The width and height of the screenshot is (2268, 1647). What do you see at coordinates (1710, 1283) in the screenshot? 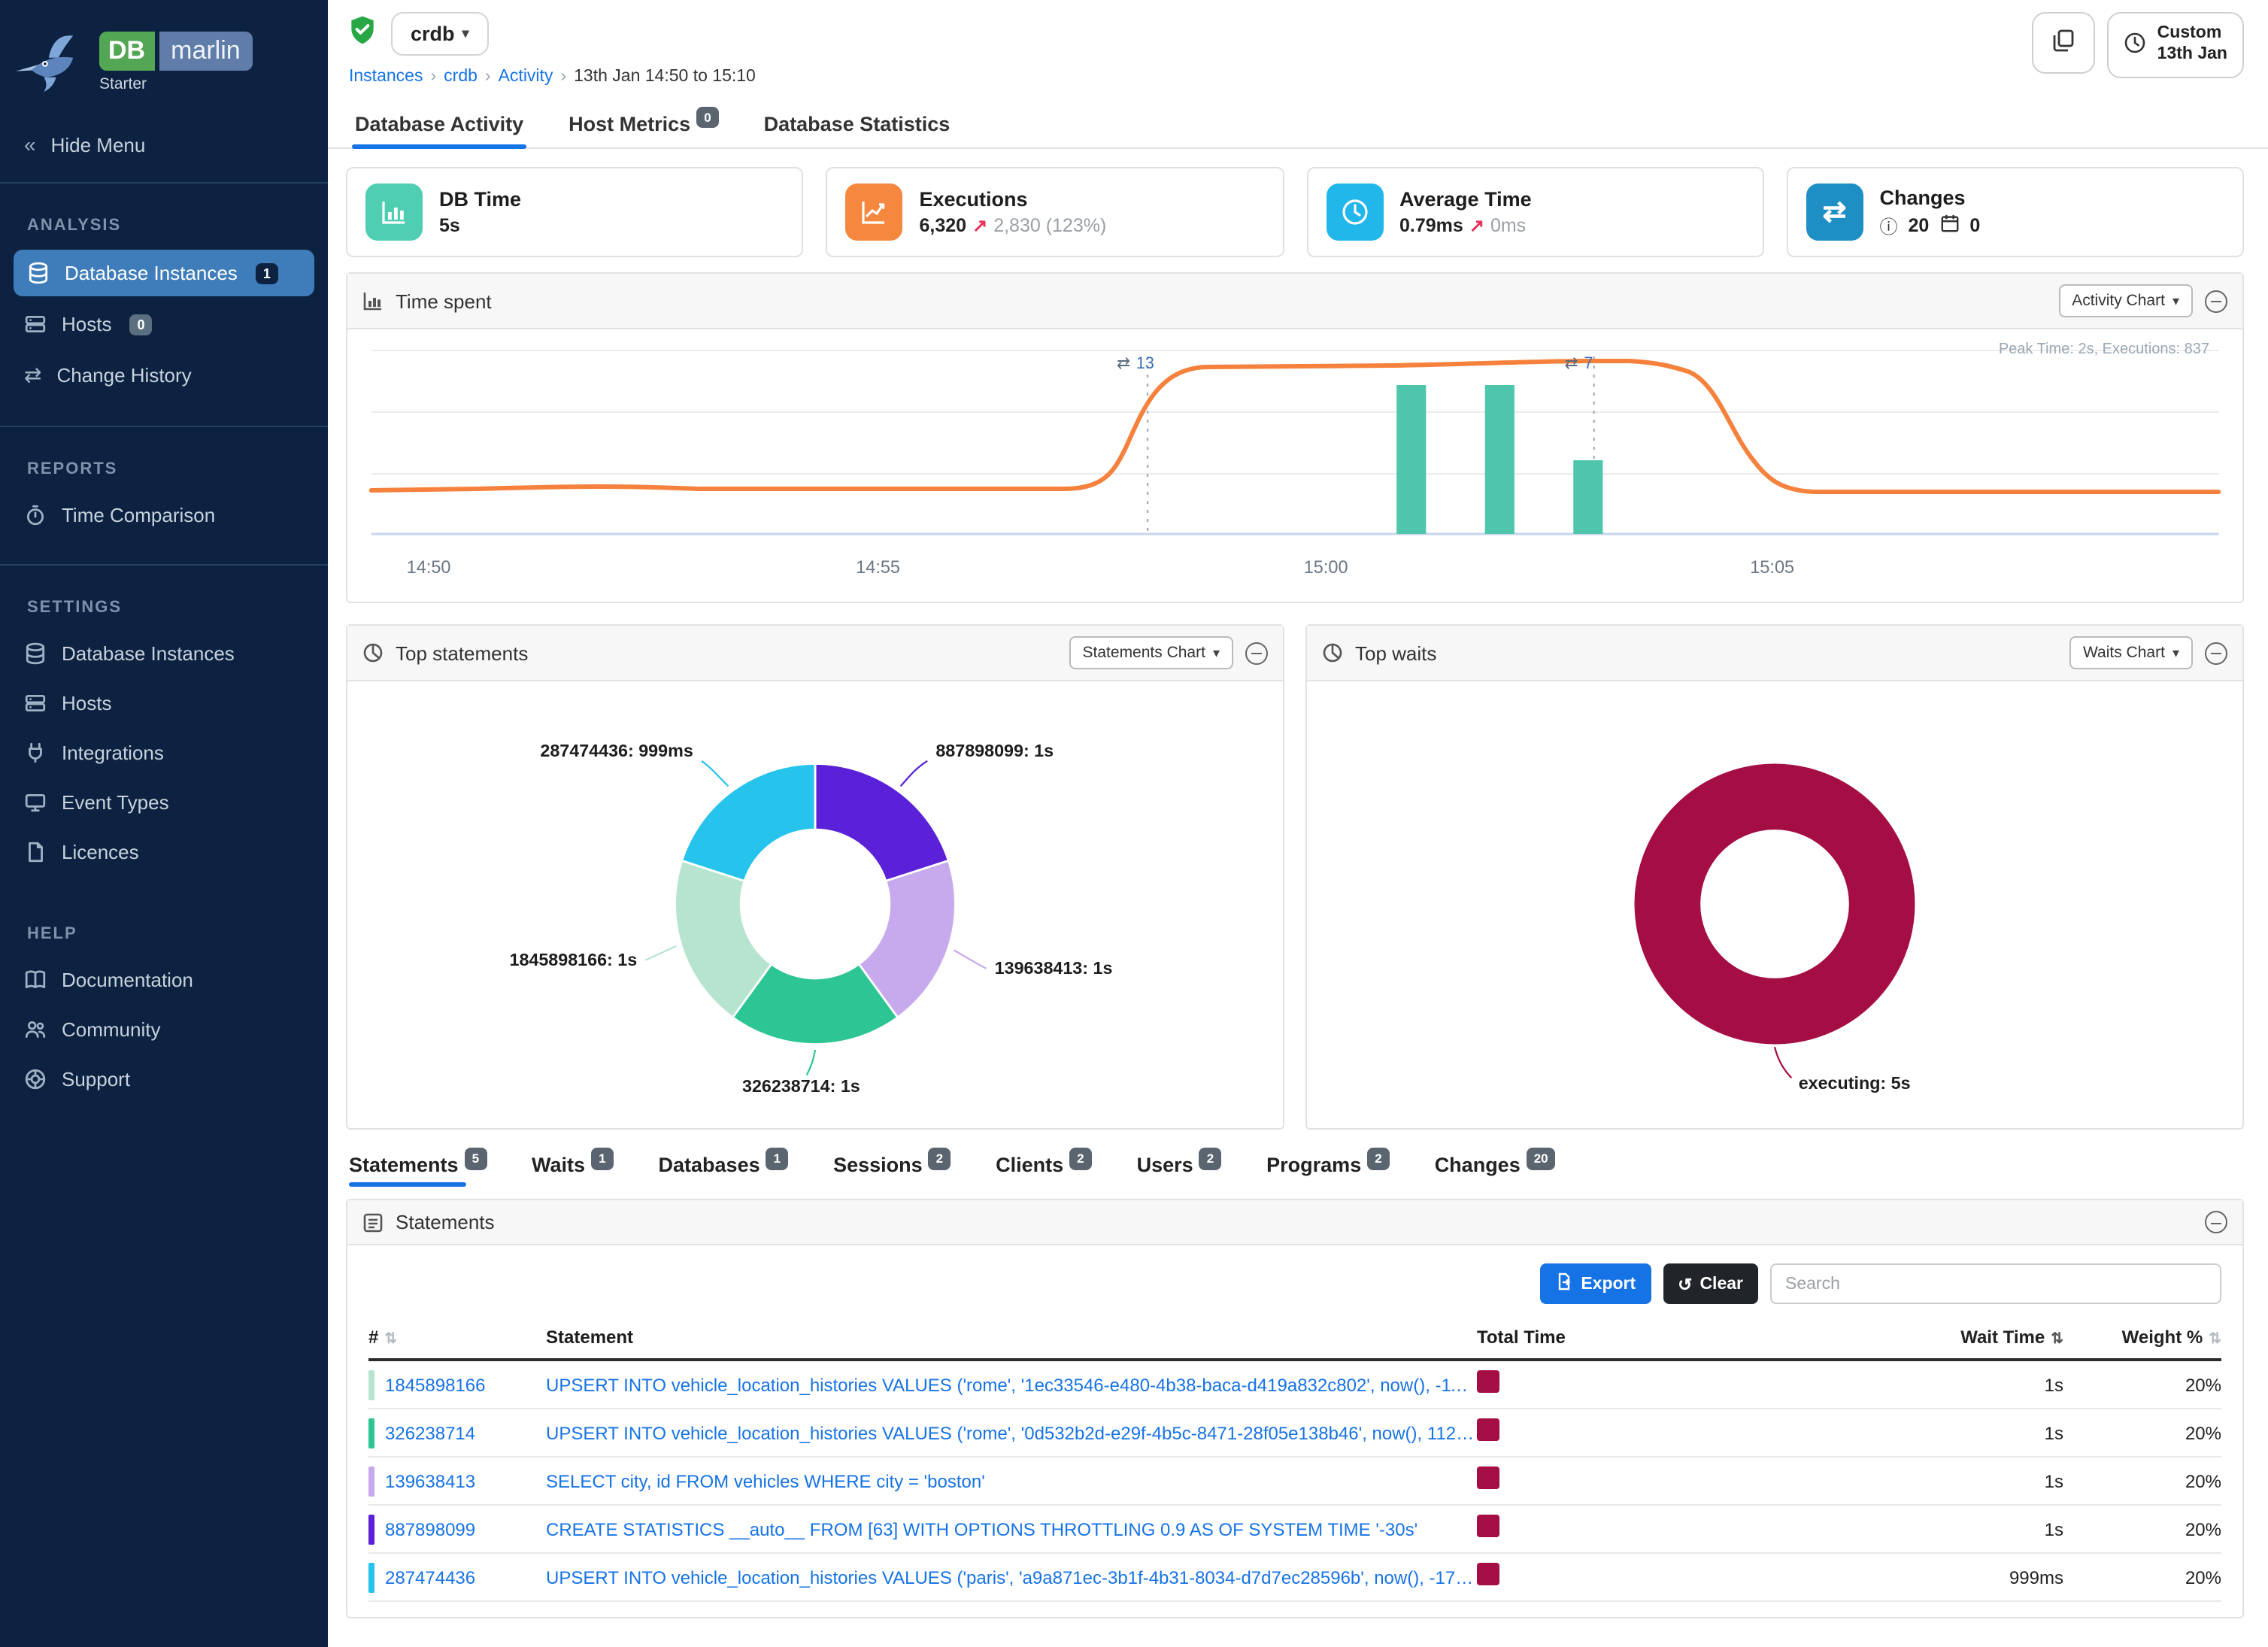
I see `clear-button: ↺ Clear` at bounding box center [1710, 1283].